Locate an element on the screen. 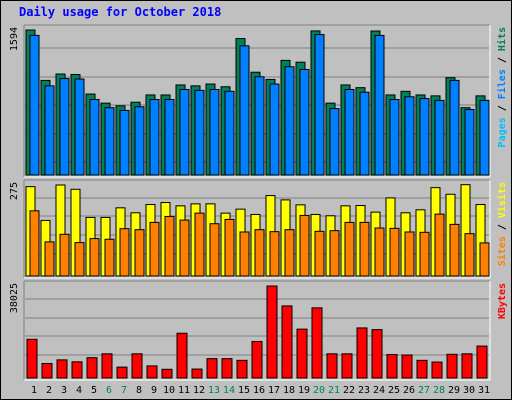 The width and height of the screenshot is (512, 400). legend-part: KBytes is located at coordinates (502, 301).